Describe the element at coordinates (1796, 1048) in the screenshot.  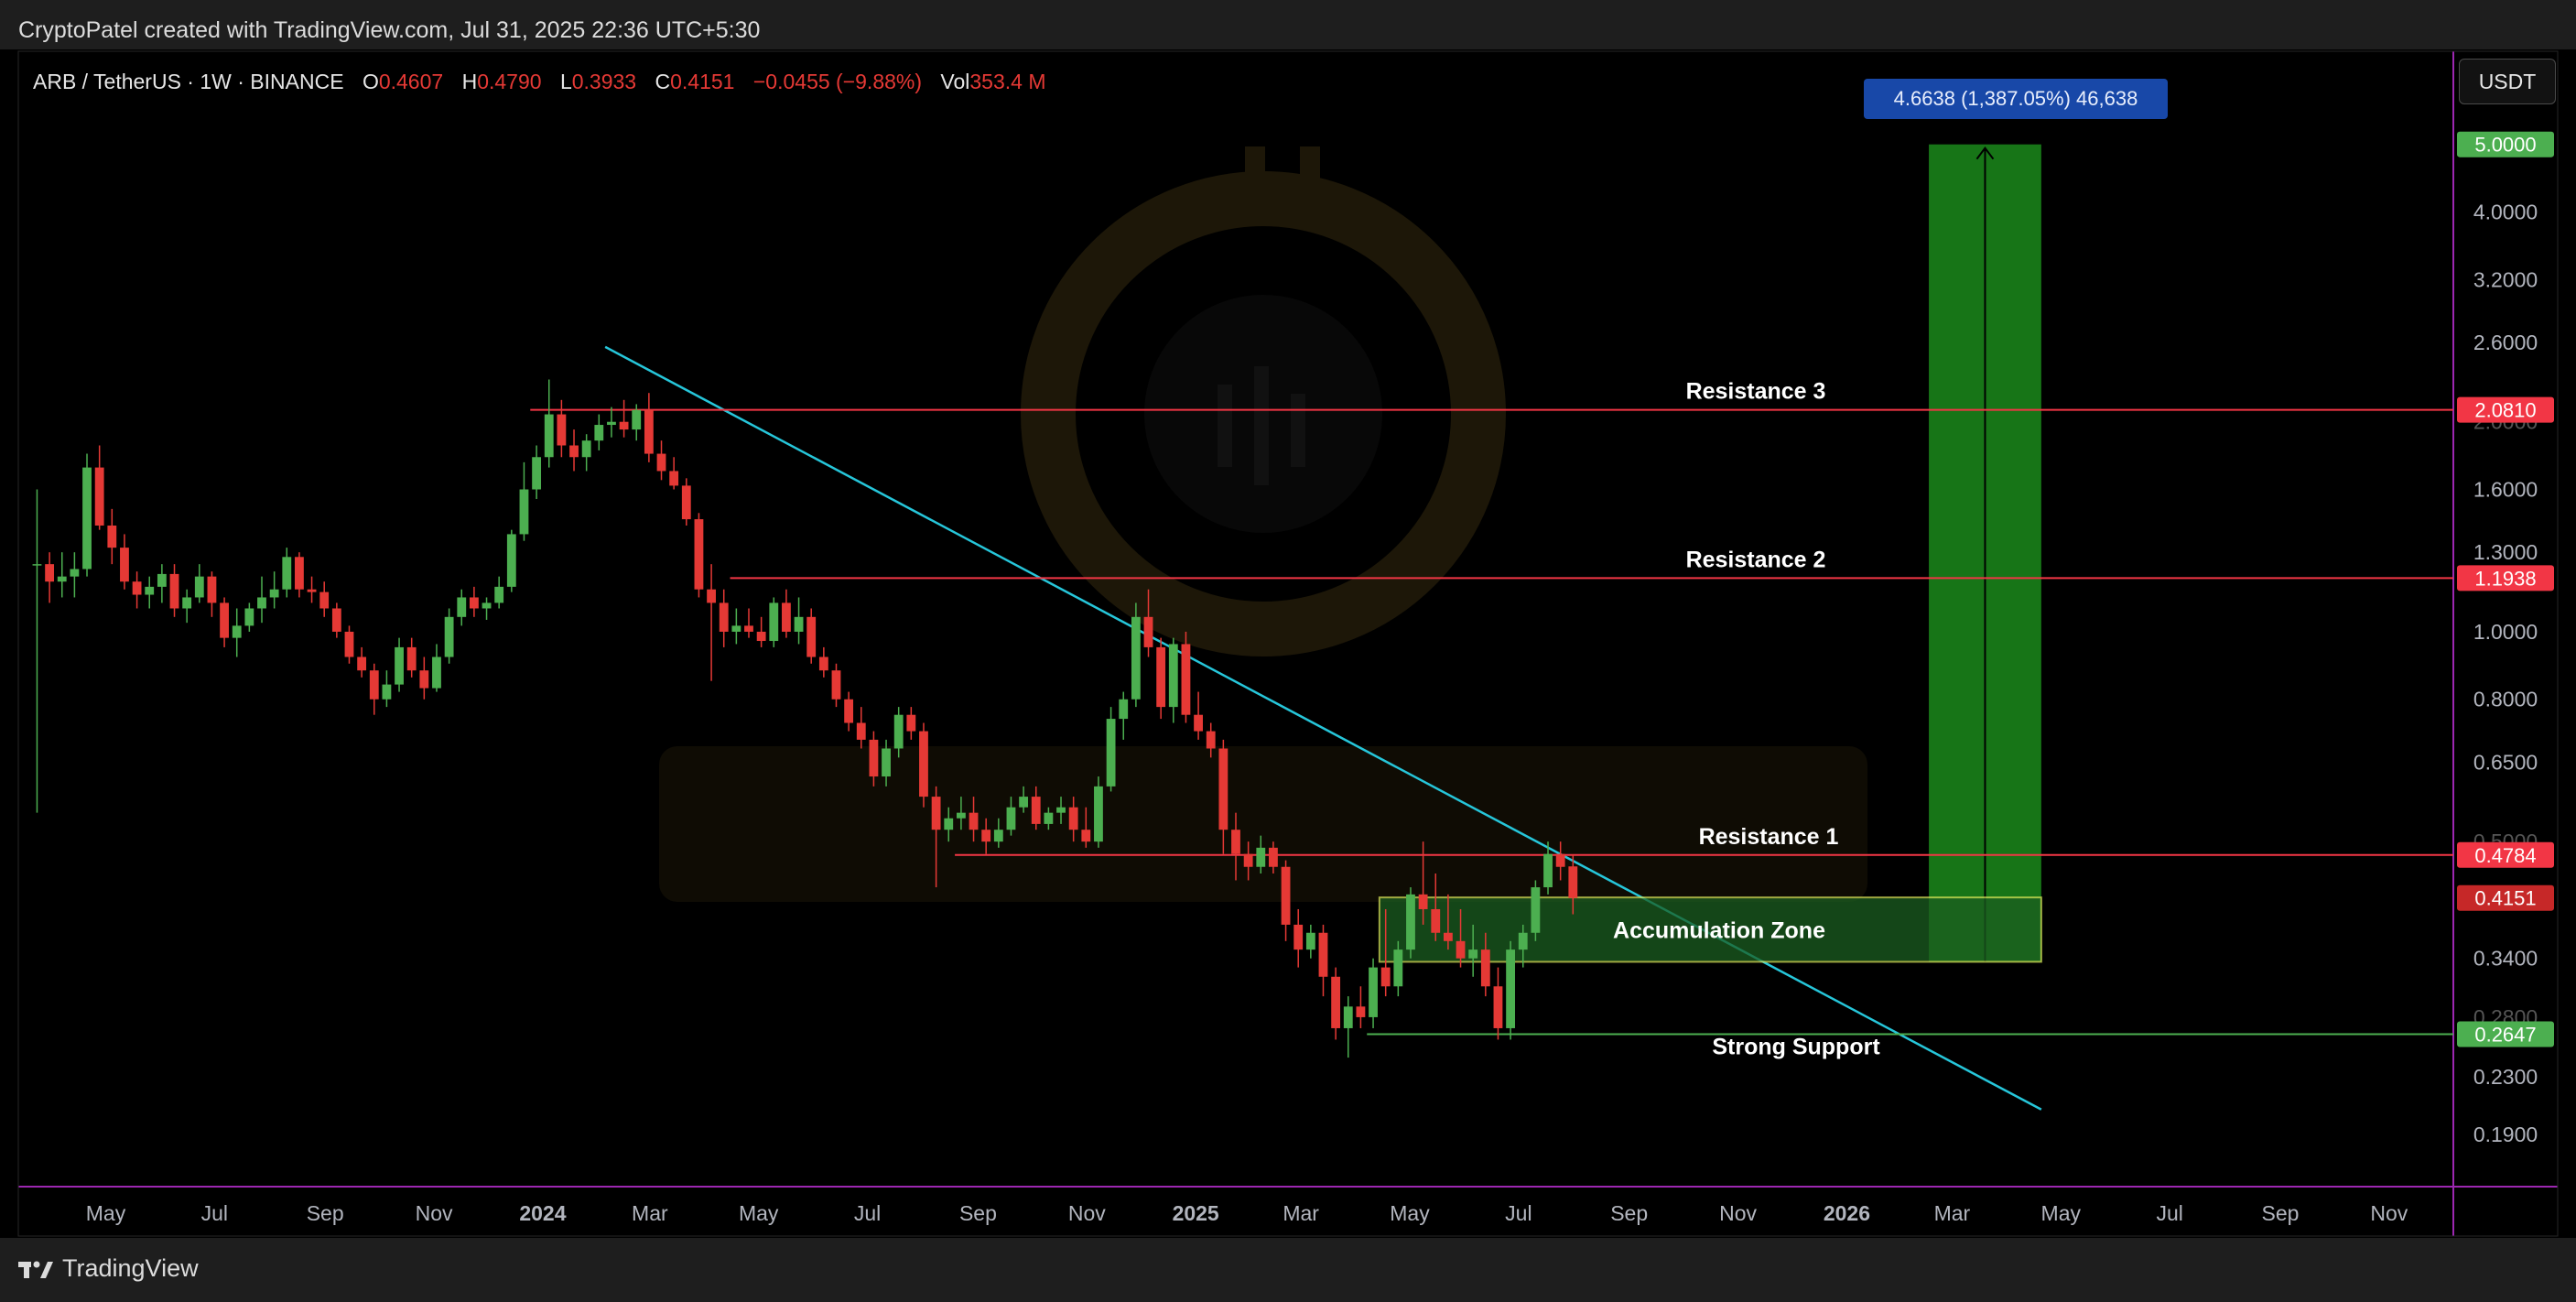
I see `level-label: Strong Support` at that location.